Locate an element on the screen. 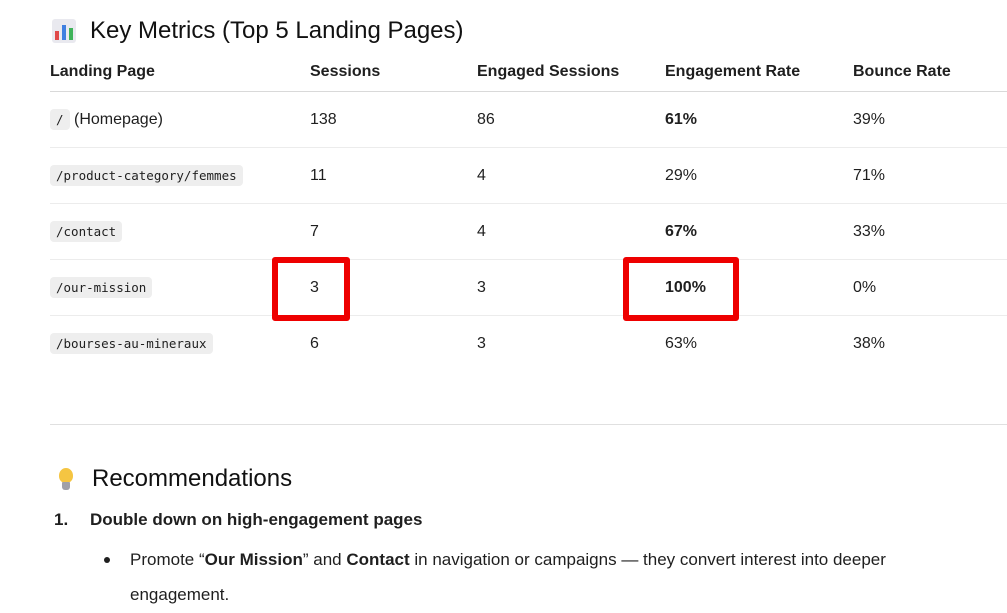  highlight-sessions-our-mission is located at coordinates (311, 289).